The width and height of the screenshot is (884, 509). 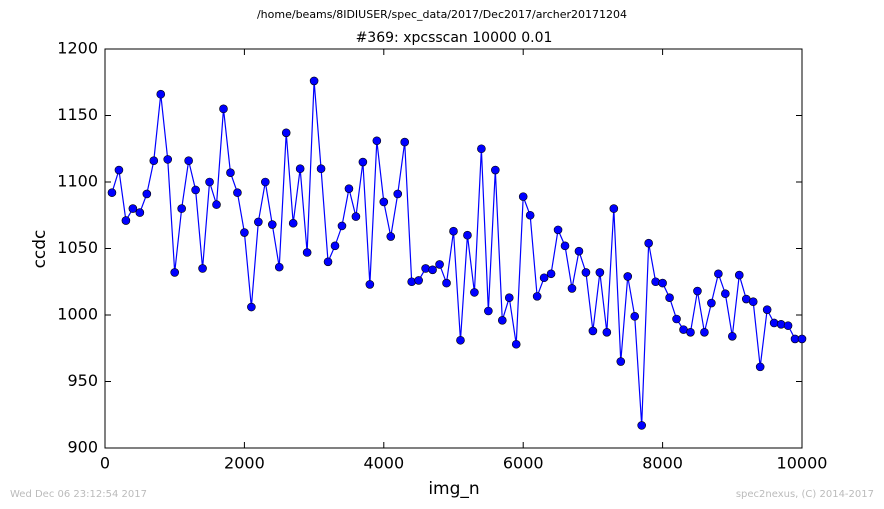 What do you see at coordinates (77, 181) in the screenshot?
I see `y-tick-label: 1100` at bounding box center [77, 181].